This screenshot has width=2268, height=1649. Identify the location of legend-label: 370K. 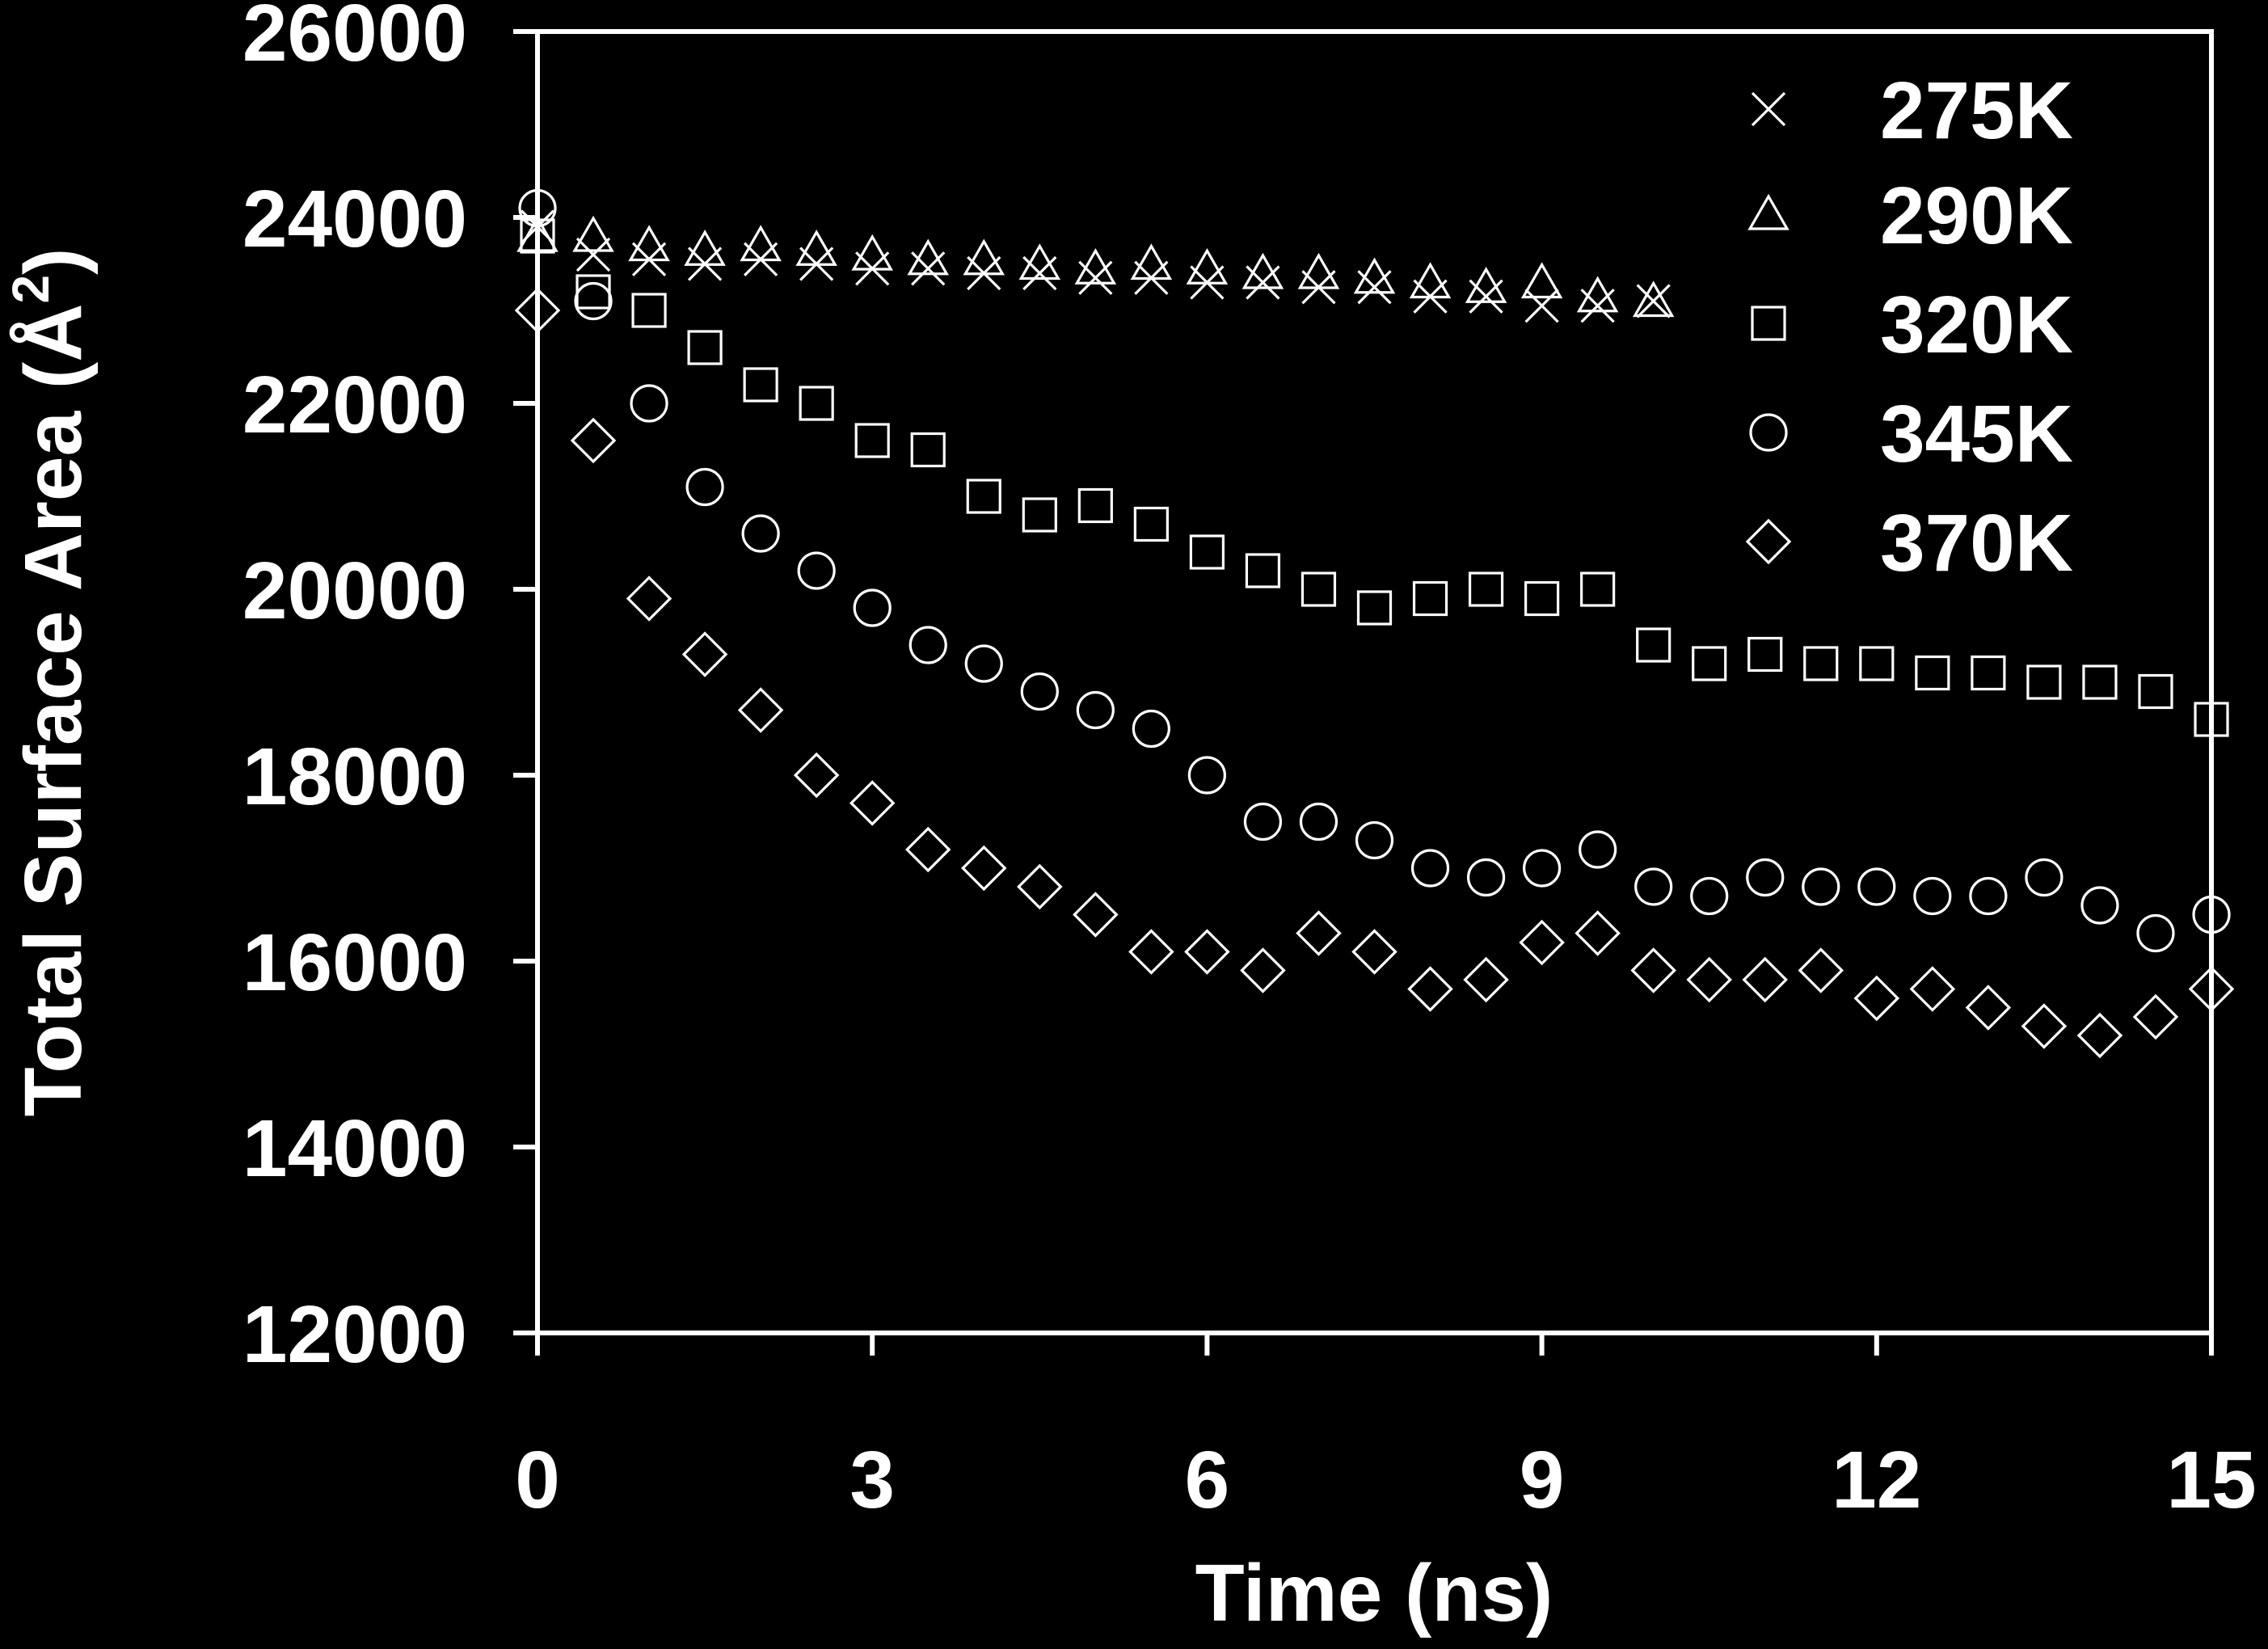
(1976, 543).